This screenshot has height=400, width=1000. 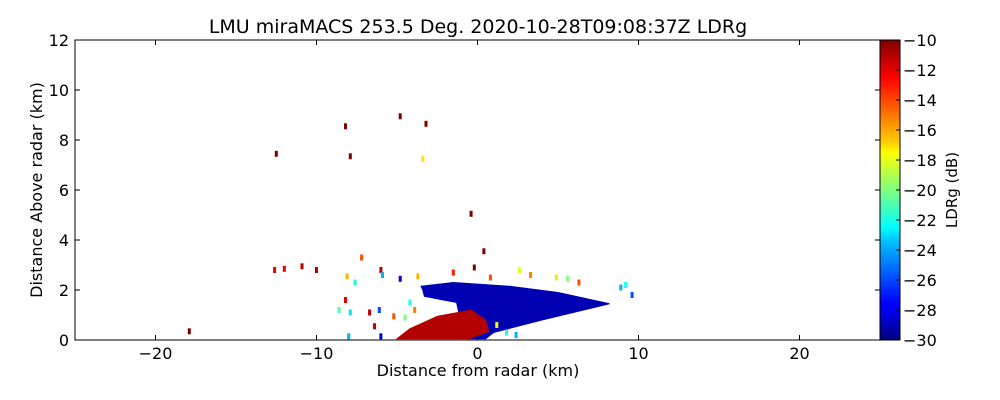 I want to click on y-tick-label: 12, so click(x=59, y=40).